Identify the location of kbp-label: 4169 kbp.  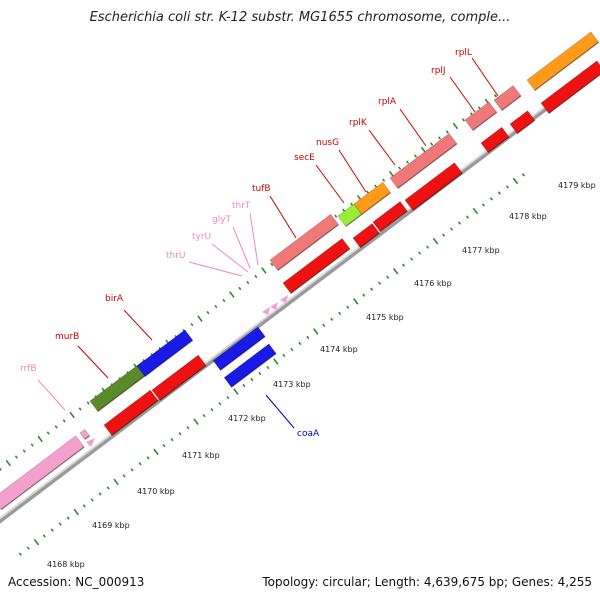
(111, 525).